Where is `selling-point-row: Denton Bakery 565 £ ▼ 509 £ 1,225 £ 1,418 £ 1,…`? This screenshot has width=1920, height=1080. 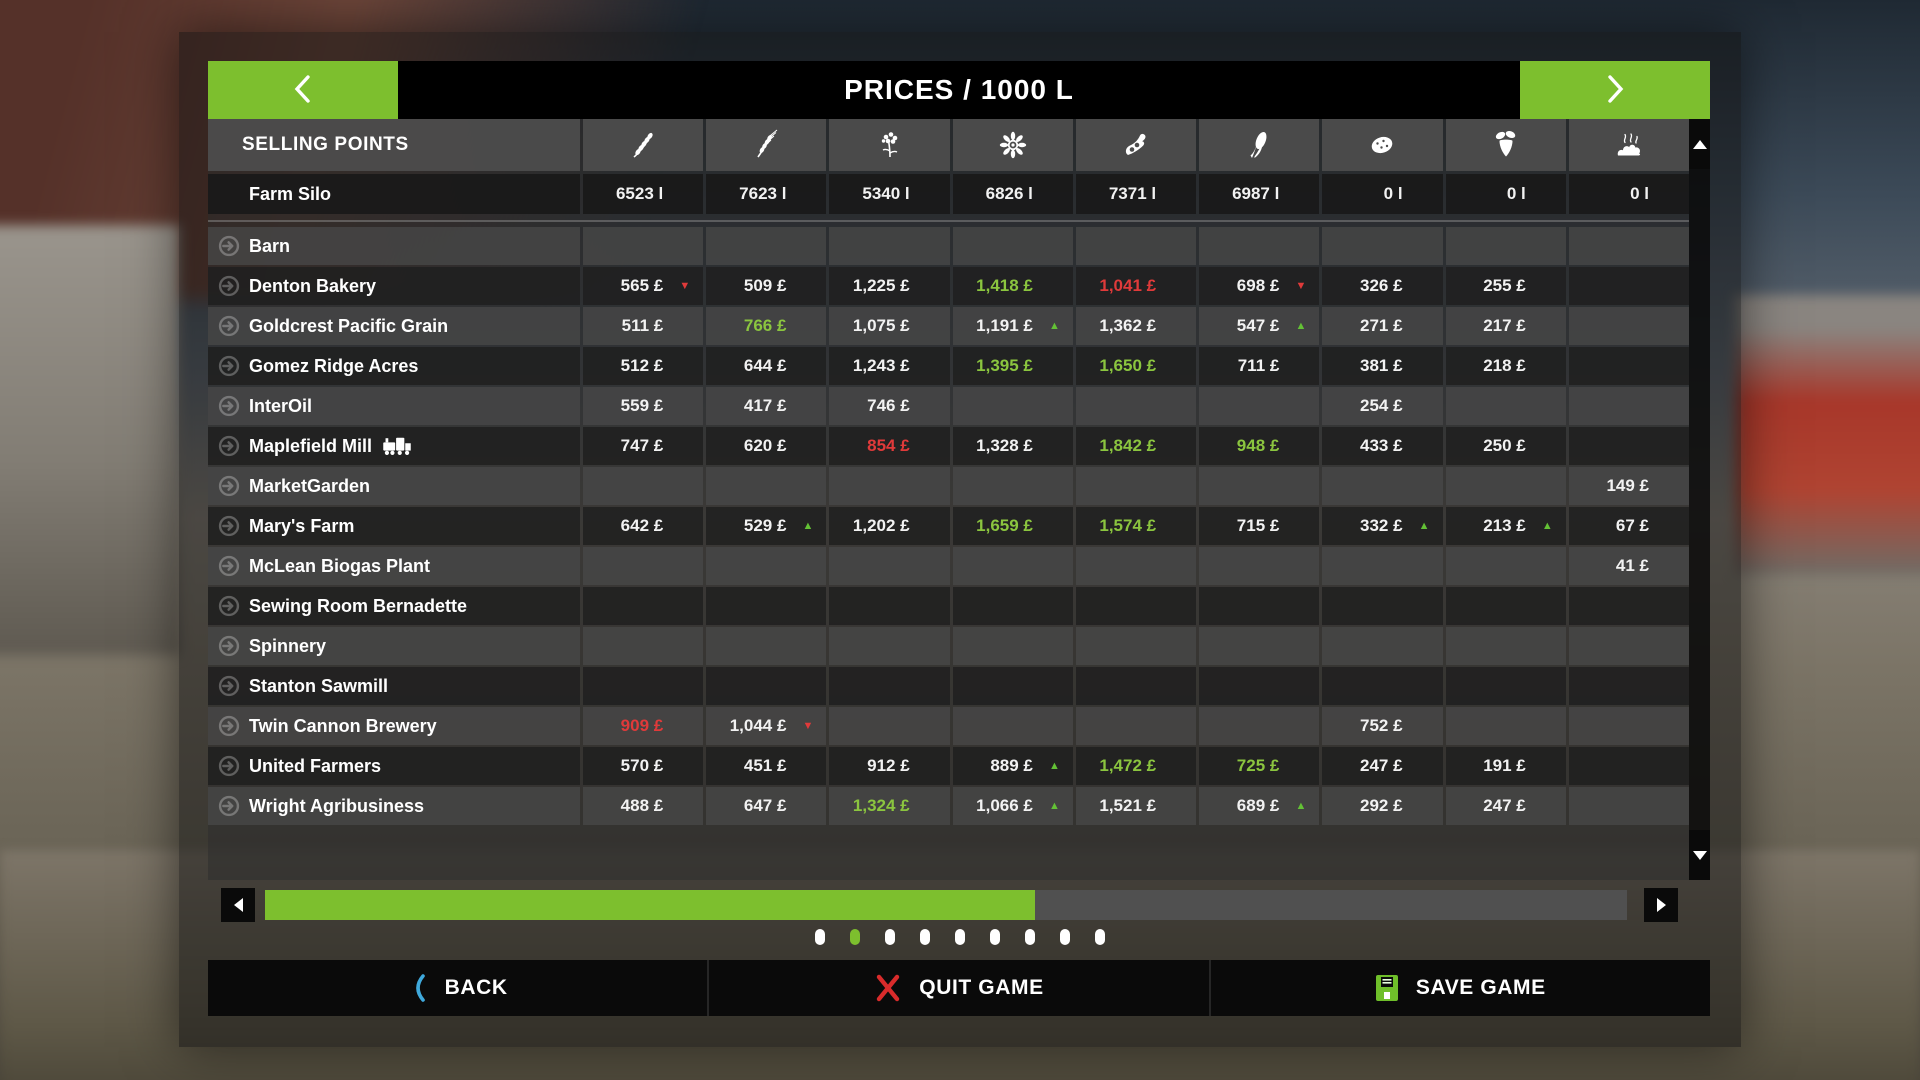 selling-point-row: Denton Bakery 565 £ ▼ 509 £ 1,225 £ 1,418 £ 1,… is located at coordinates (948, 286).